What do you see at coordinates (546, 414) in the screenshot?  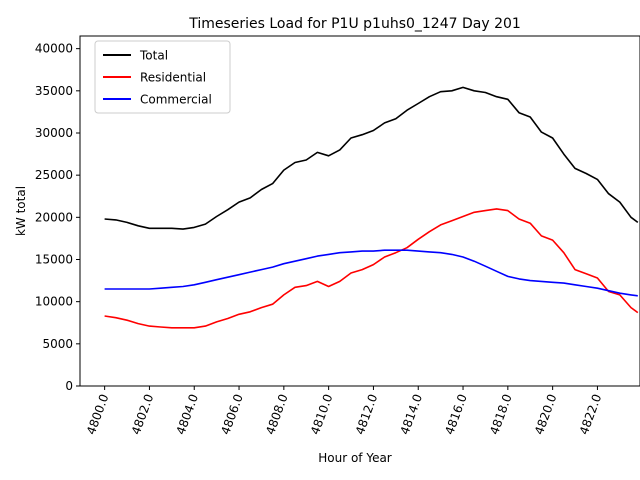 I see `x-tick-label: 4820.0` at bounding box center [546, 414].